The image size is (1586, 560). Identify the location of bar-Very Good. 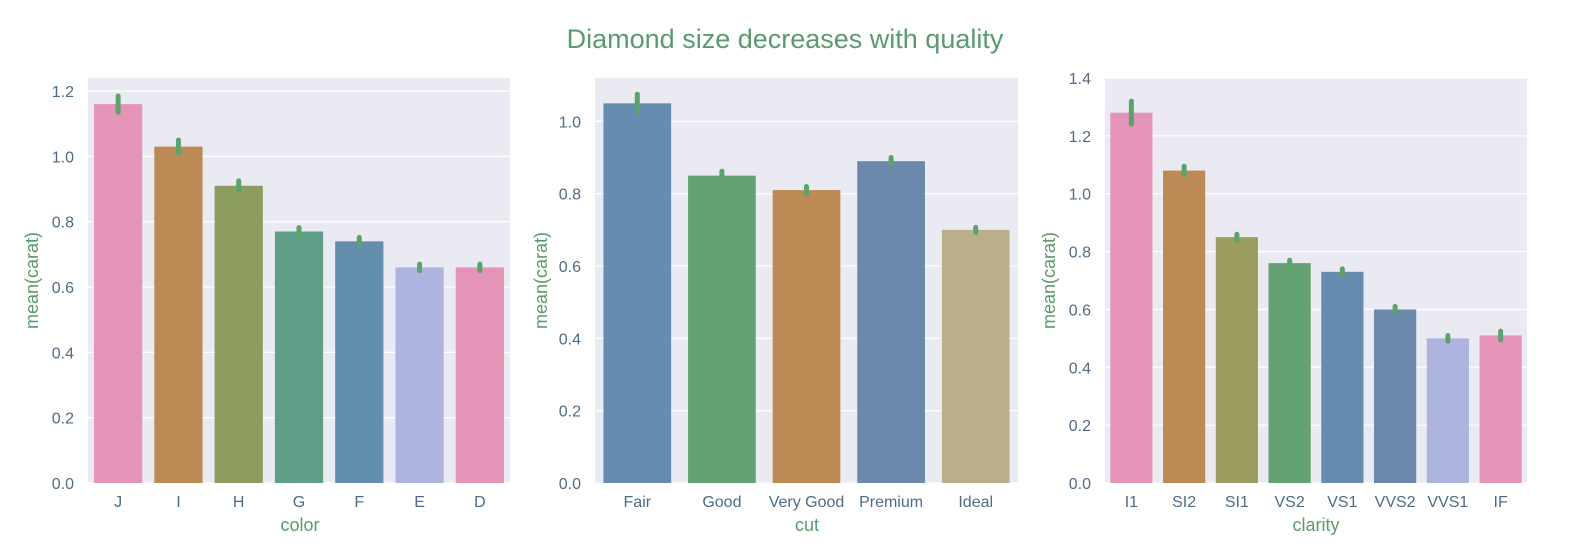
(806, 337).